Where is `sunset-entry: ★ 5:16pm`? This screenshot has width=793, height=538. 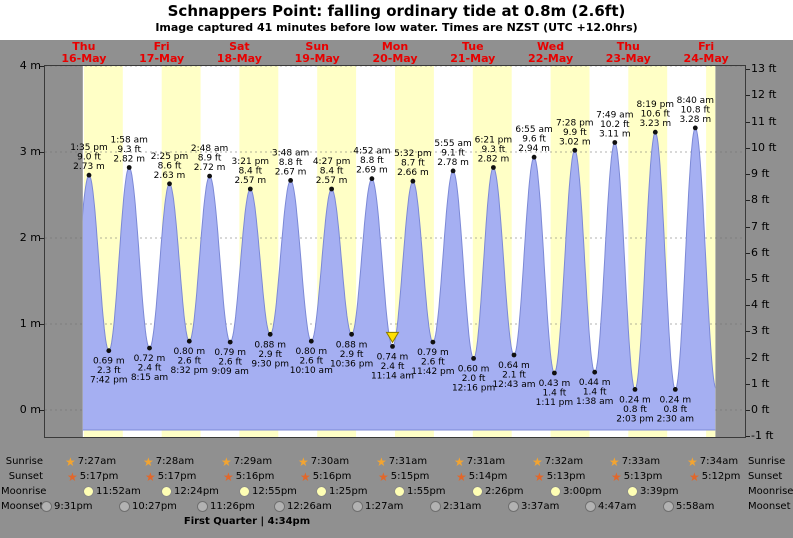
sunset-entry: ★ 5:16pm is located at coordinates (248, 477).